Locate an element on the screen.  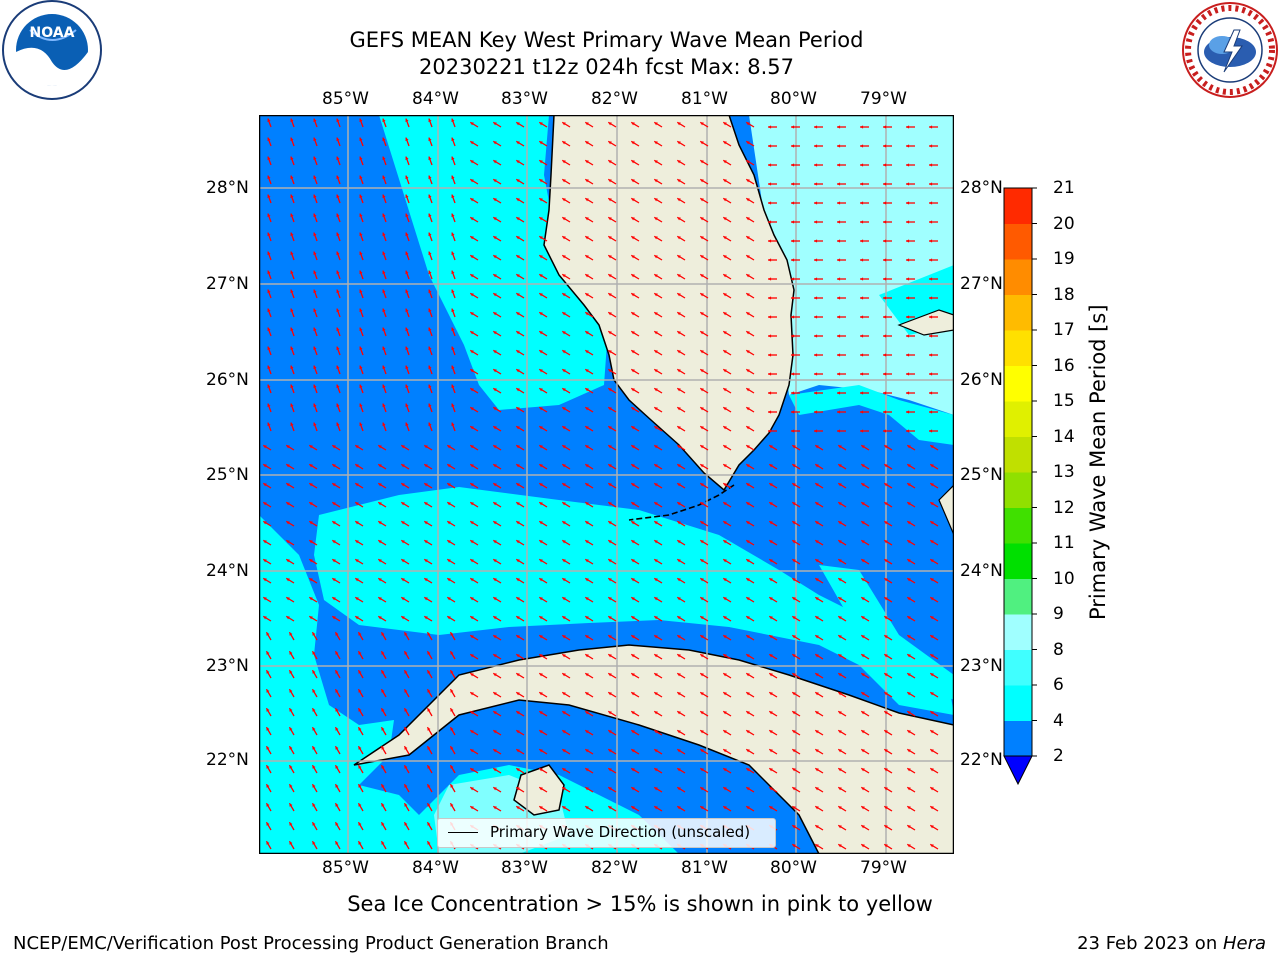
cyan-region-atlantic-edge is located at coordinates (871, 415).